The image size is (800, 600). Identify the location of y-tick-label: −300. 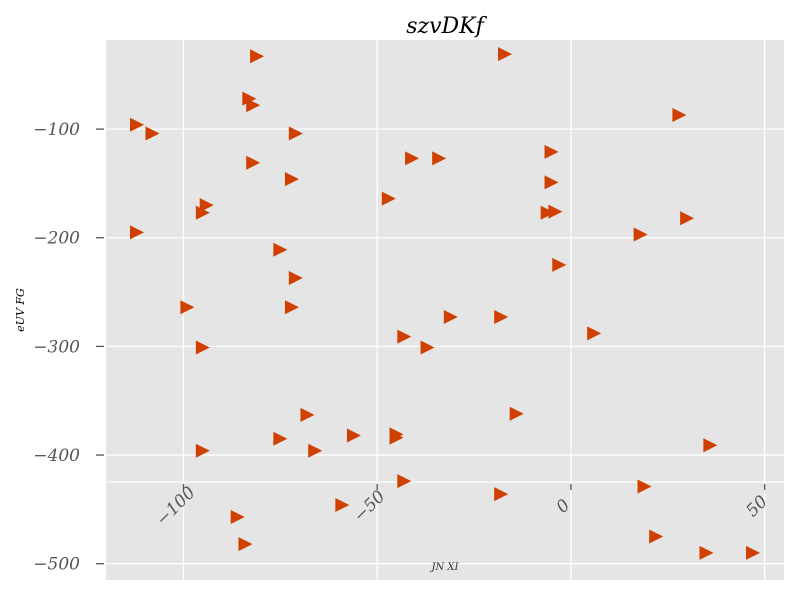
(56, 347).